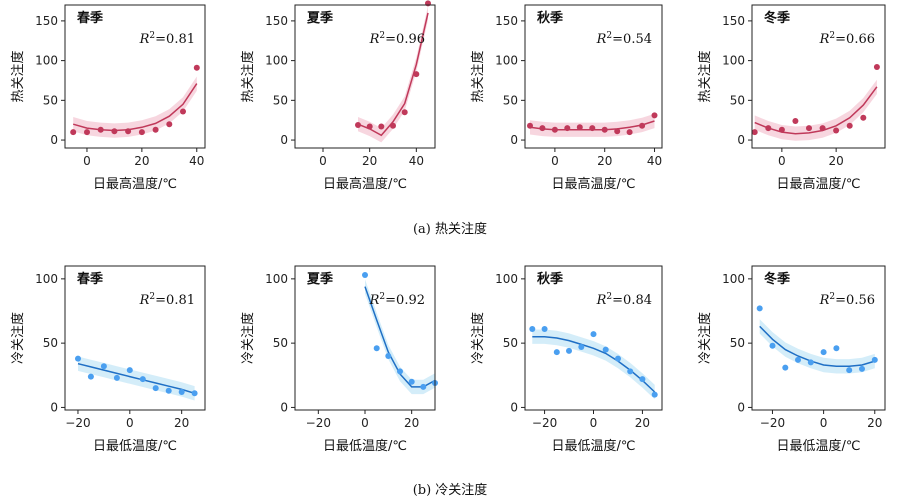 The height and width of the screenshot is (498, 900). I want to click on confidence-band, so click(135, 107).